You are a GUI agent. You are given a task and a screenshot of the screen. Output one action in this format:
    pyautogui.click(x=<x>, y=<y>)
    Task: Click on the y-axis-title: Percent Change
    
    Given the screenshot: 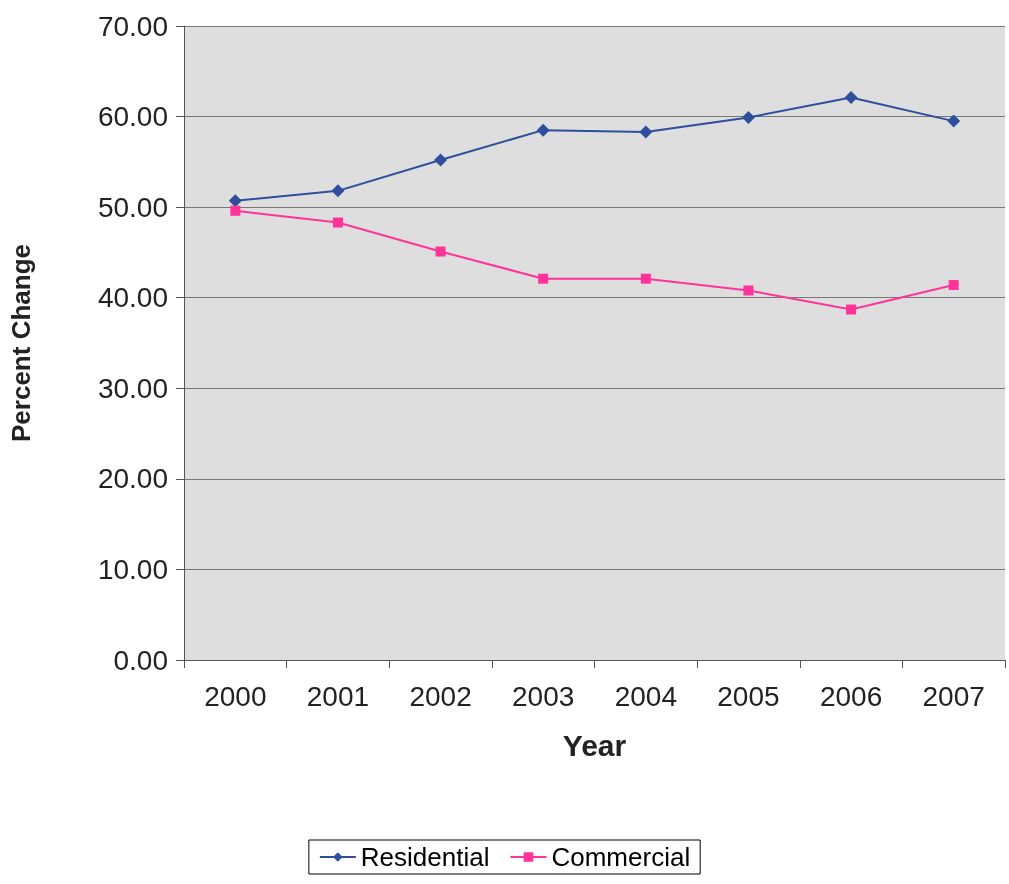 What is the action you would take?
    pyautogui.click(x=21, y=343)
    